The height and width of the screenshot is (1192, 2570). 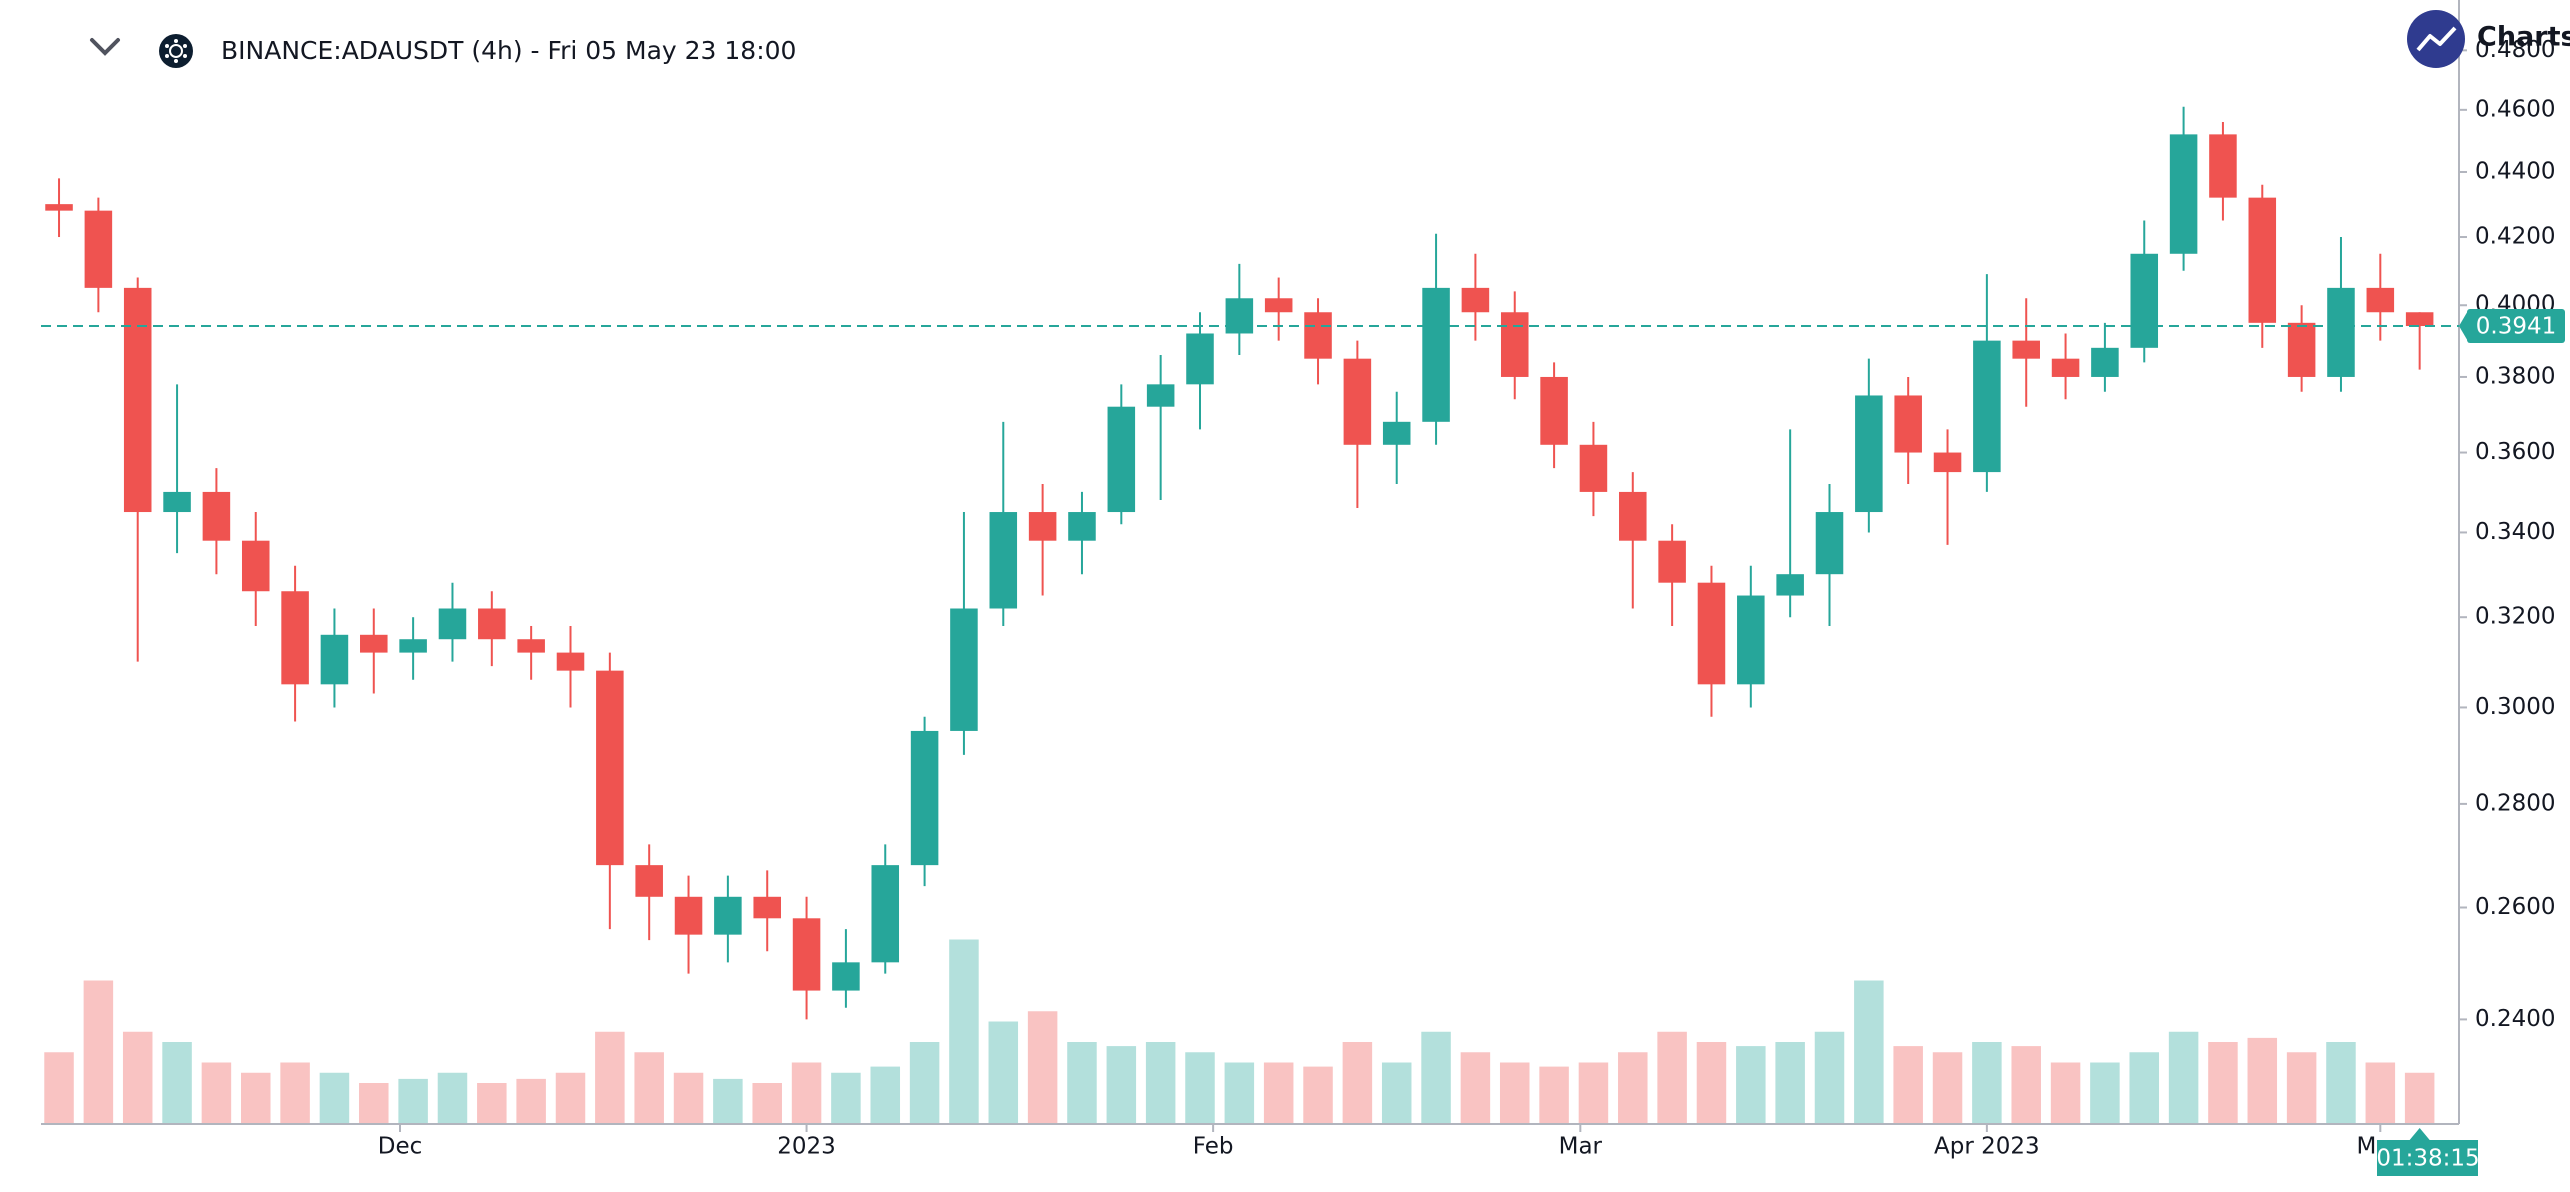 I want to click on countdown-box, so click(x=2427, y=1158).